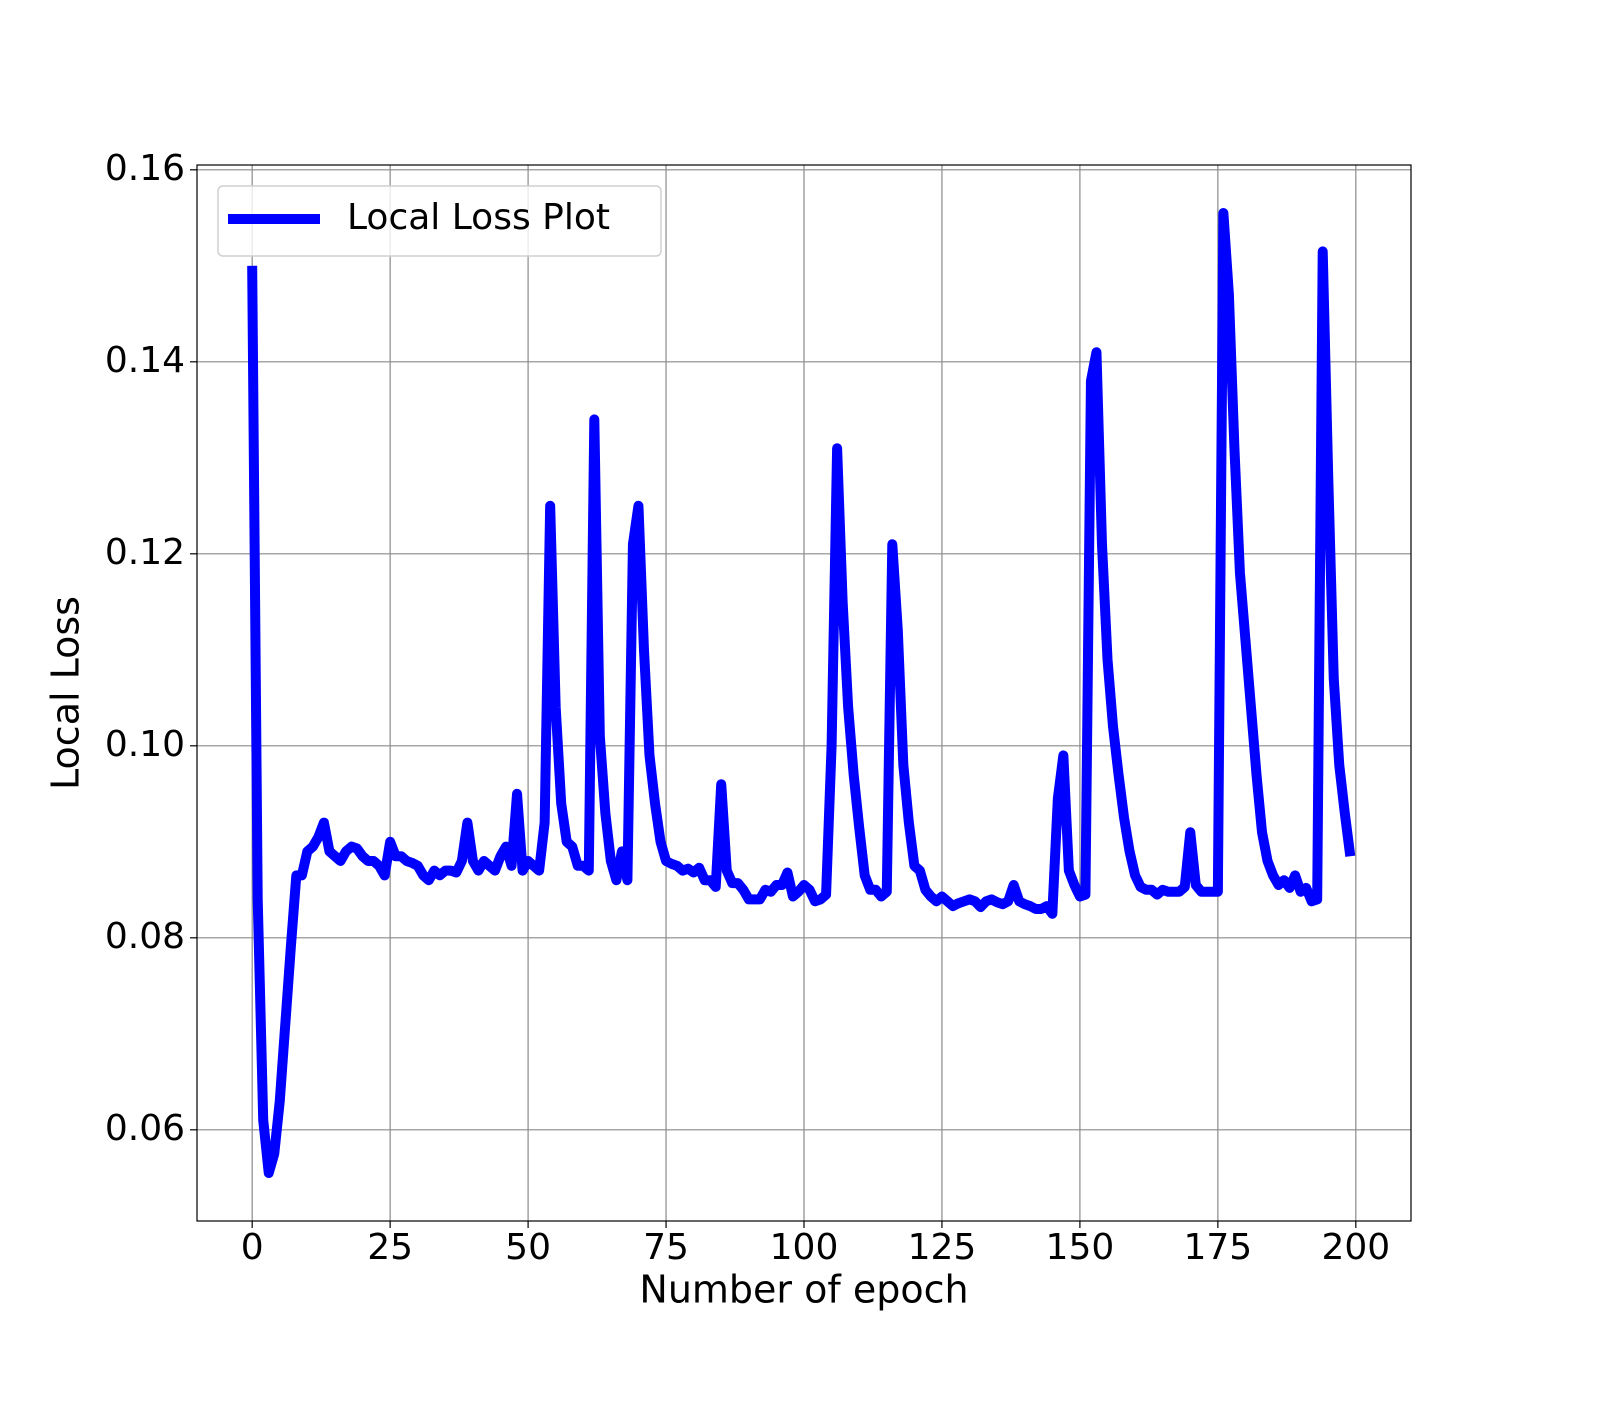 The width and height of the screenshot is (1600, 1404). What do you see at coordinates (803, 1290) in the screenshot?
I see `x-axis-label: Number of epoch` at bounding box center [803, 1290].